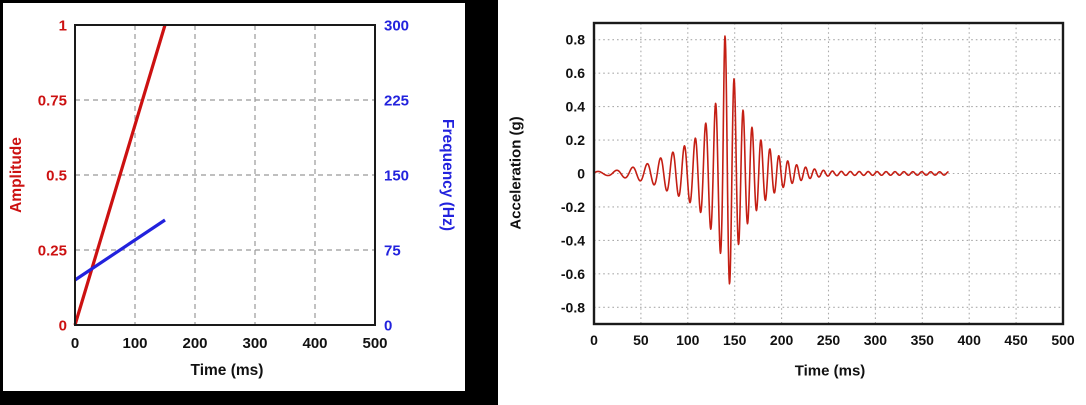 This screenshot has width=1086, height=405. I want to click on y-left-tick-label: 0.75, so click(52, 101).